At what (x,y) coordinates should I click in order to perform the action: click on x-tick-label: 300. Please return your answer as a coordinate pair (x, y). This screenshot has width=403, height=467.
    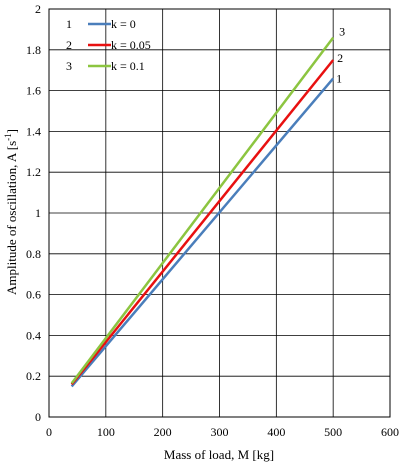
    Looking at the image, I should click on (220, 432).